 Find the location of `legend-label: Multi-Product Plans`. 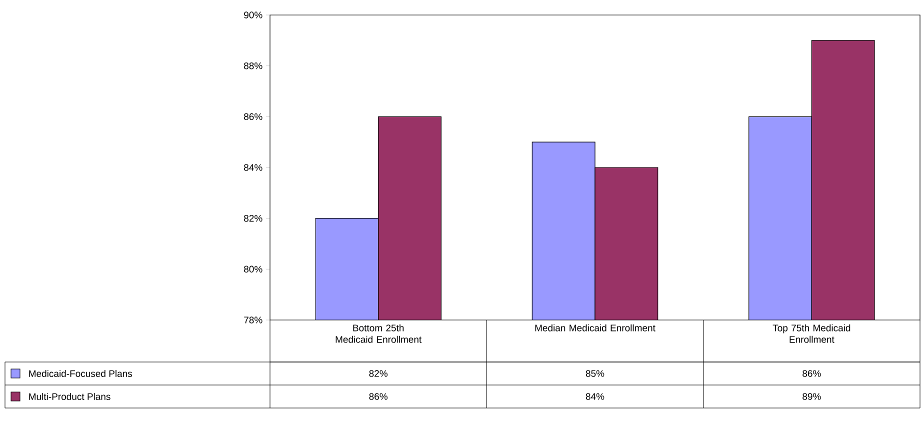

legend-label: Multi-Product Plans is located at coordinates (69, 396).